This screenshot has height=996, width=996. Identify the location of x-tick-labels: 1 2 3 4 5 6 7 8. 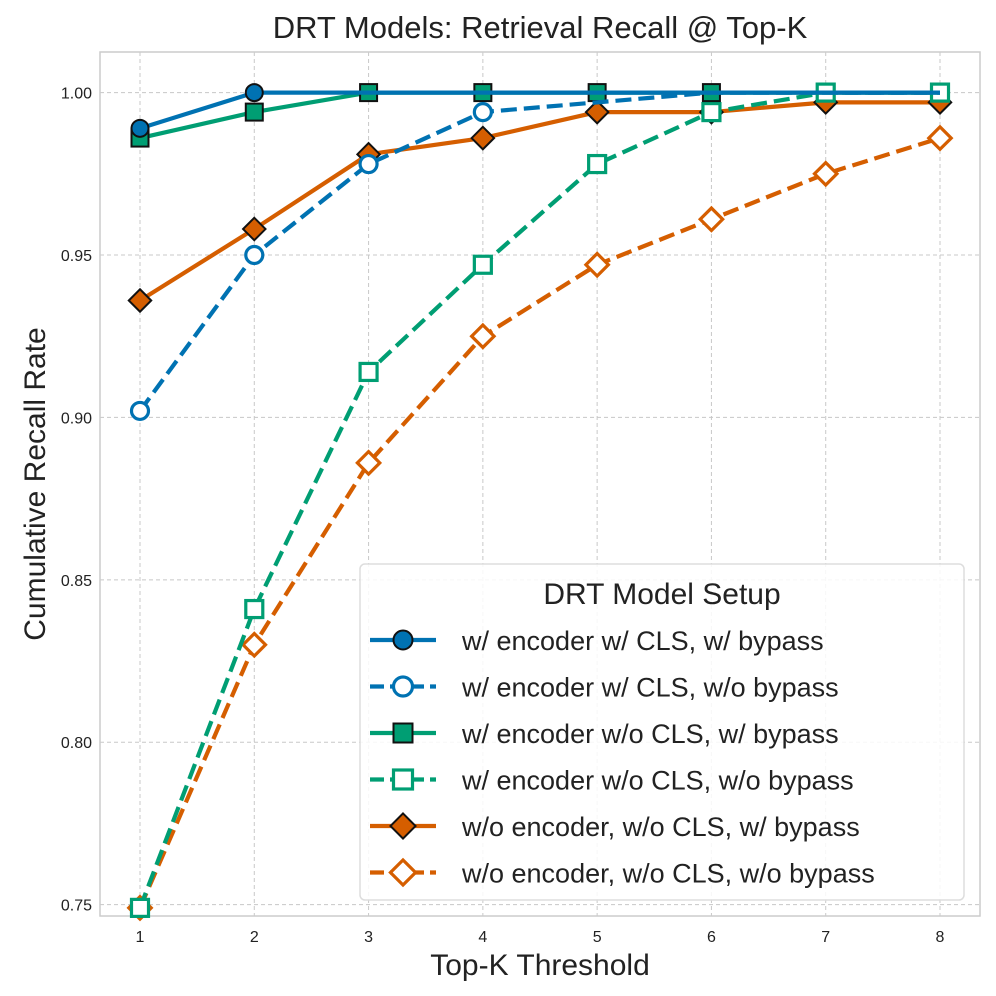
(540, 937).